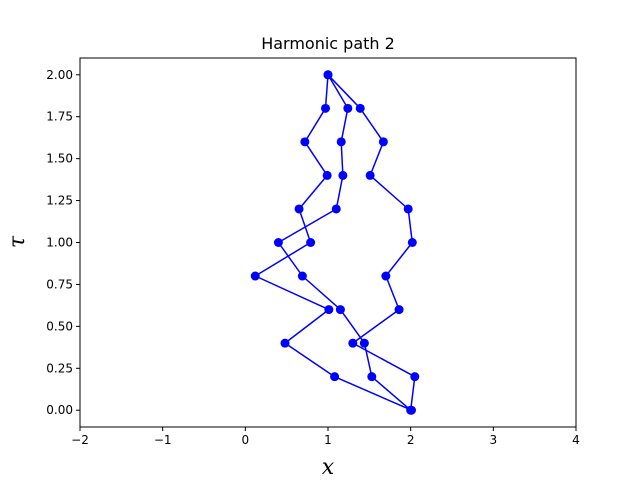 Image resolution: width=640 pixels, height=480 pixels. What do you see at coordinates (576, 440) in the screenshot?
I see `x-tick-label: 4` at bounding box center [576, 440].